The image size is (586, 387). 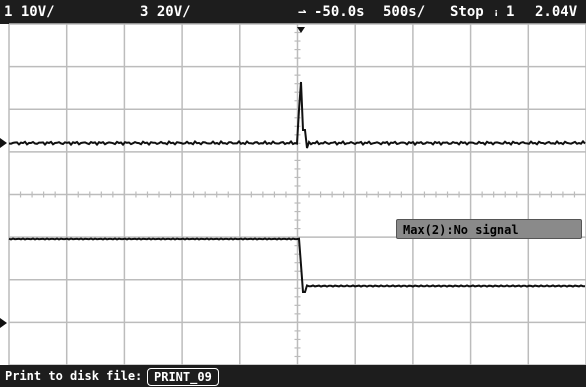 What do you see at coordinates (29, 12) in the screenshot?
I see `ch1-scale: 1 10V/` at bounding box center [29, 12].